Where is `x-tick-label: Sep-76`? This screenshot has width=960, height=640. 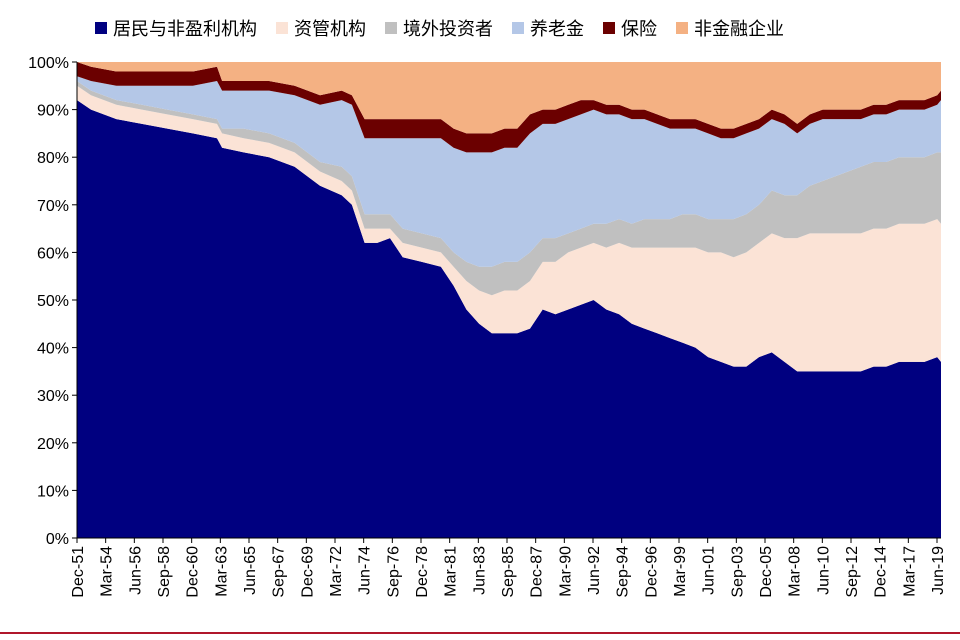
x-tick-label: Sep-76 is located at coordinates (393, 572).